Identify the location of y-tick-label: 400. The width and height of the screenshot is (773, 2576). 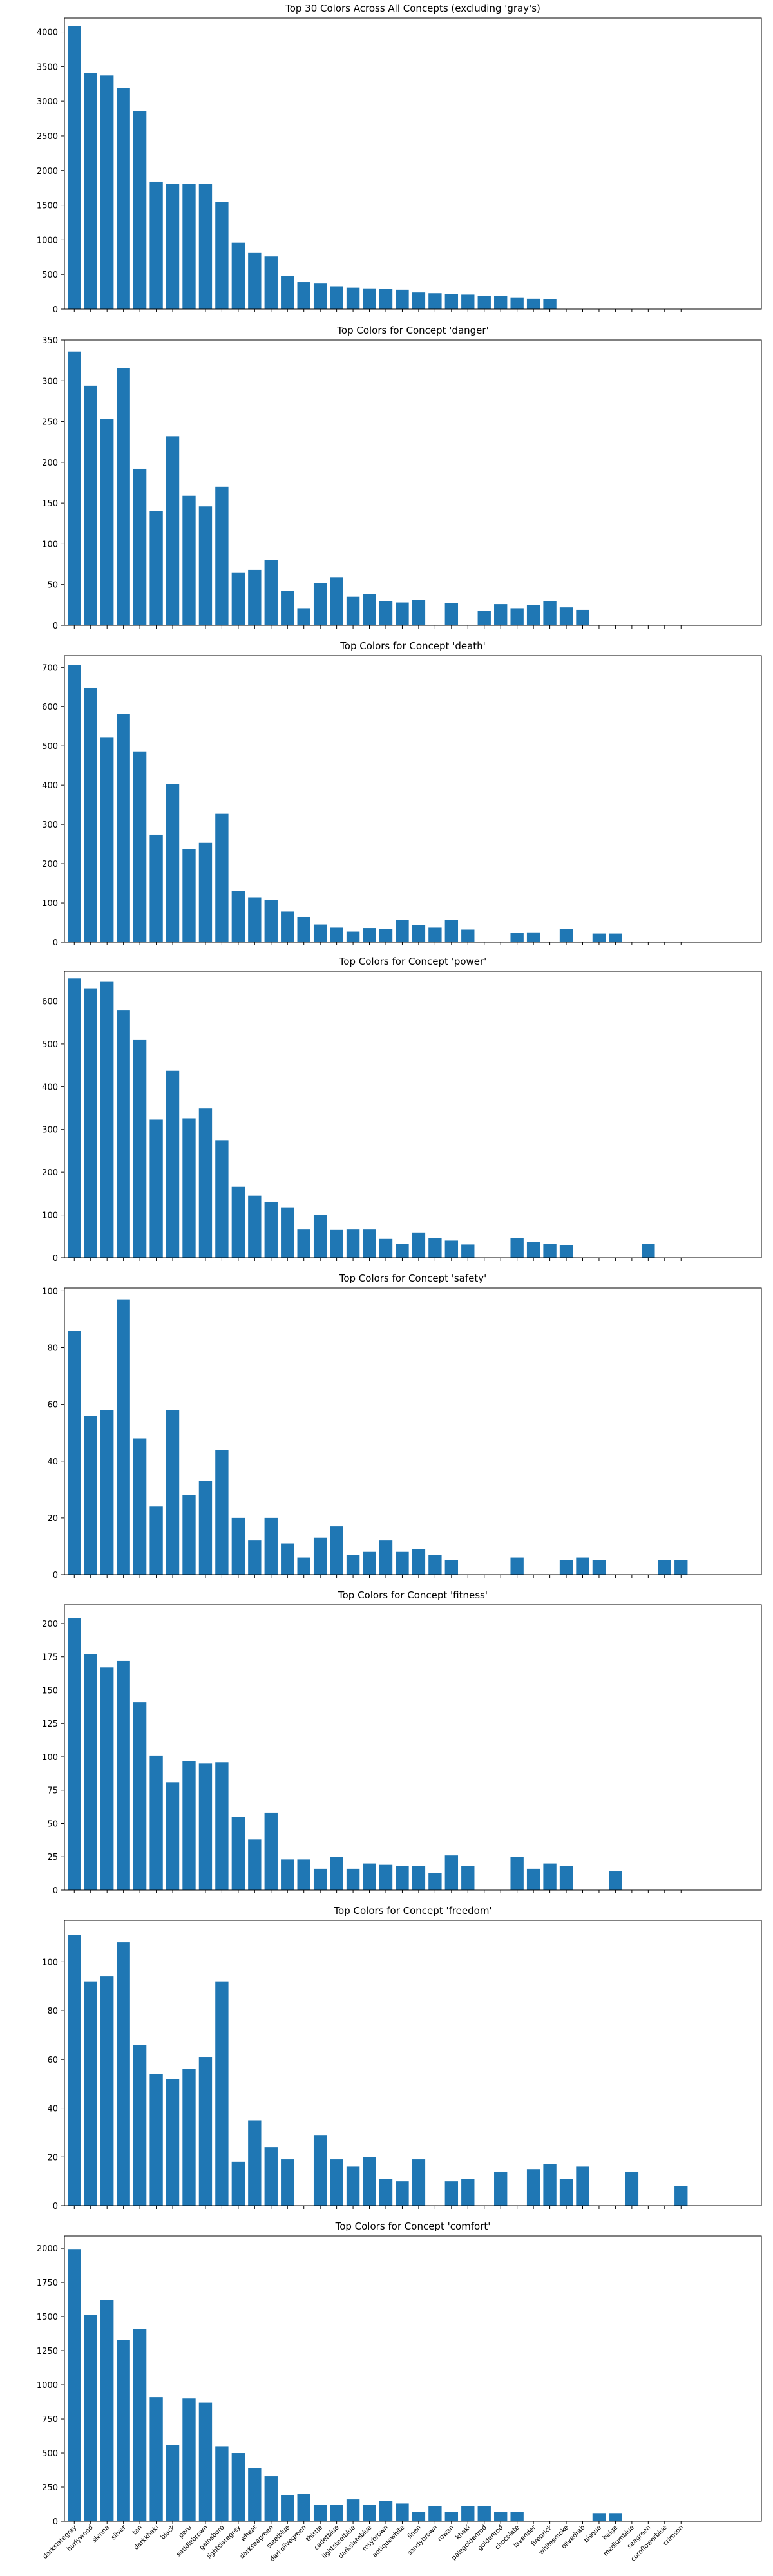
(50, 1087).